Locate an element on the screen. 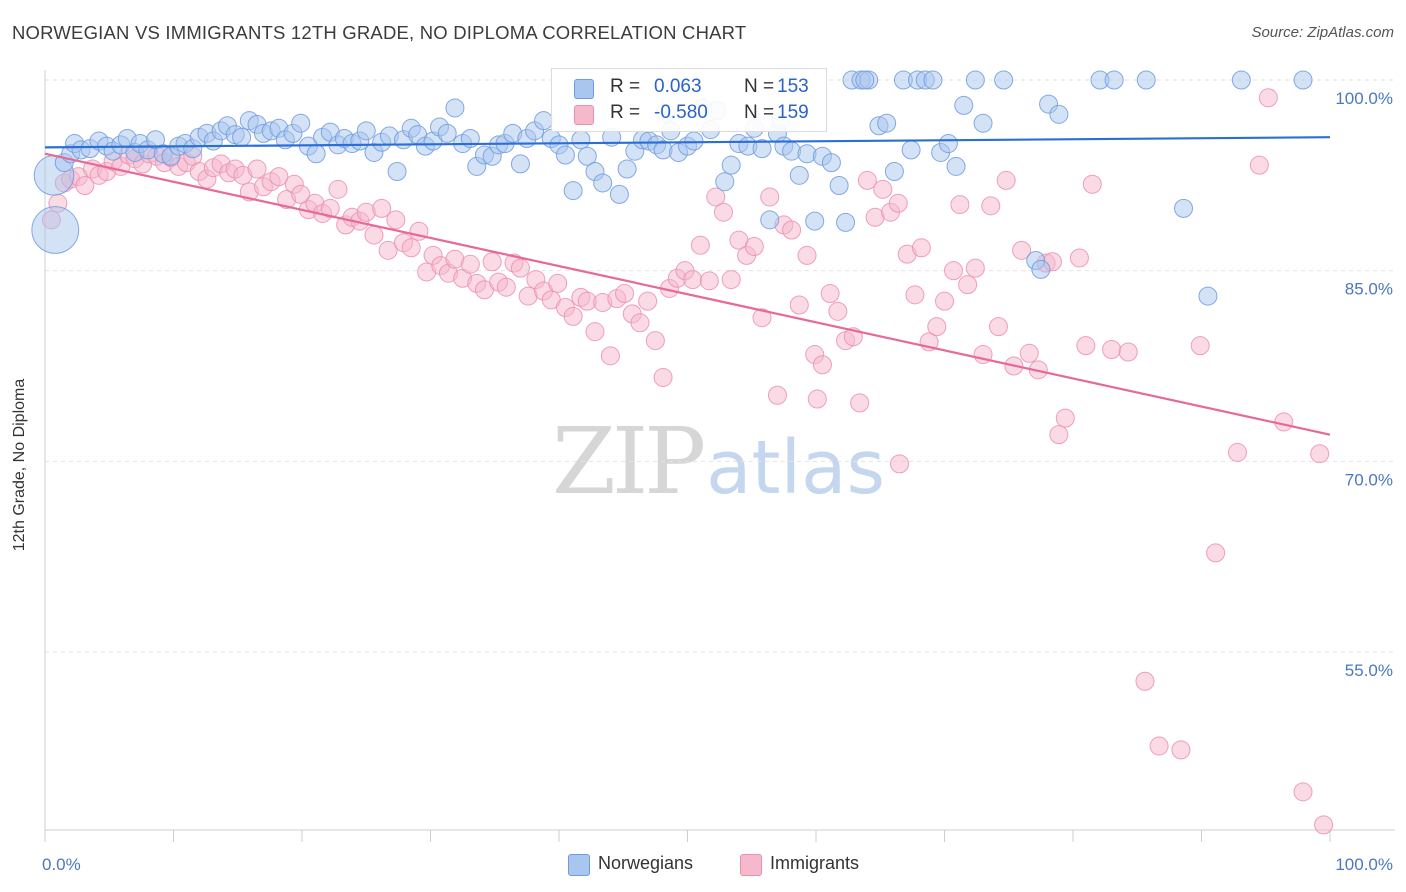 This screenshot has width=1406, height=892. x-tick-label-min: 0.0% is located at coordinates (61, 864).